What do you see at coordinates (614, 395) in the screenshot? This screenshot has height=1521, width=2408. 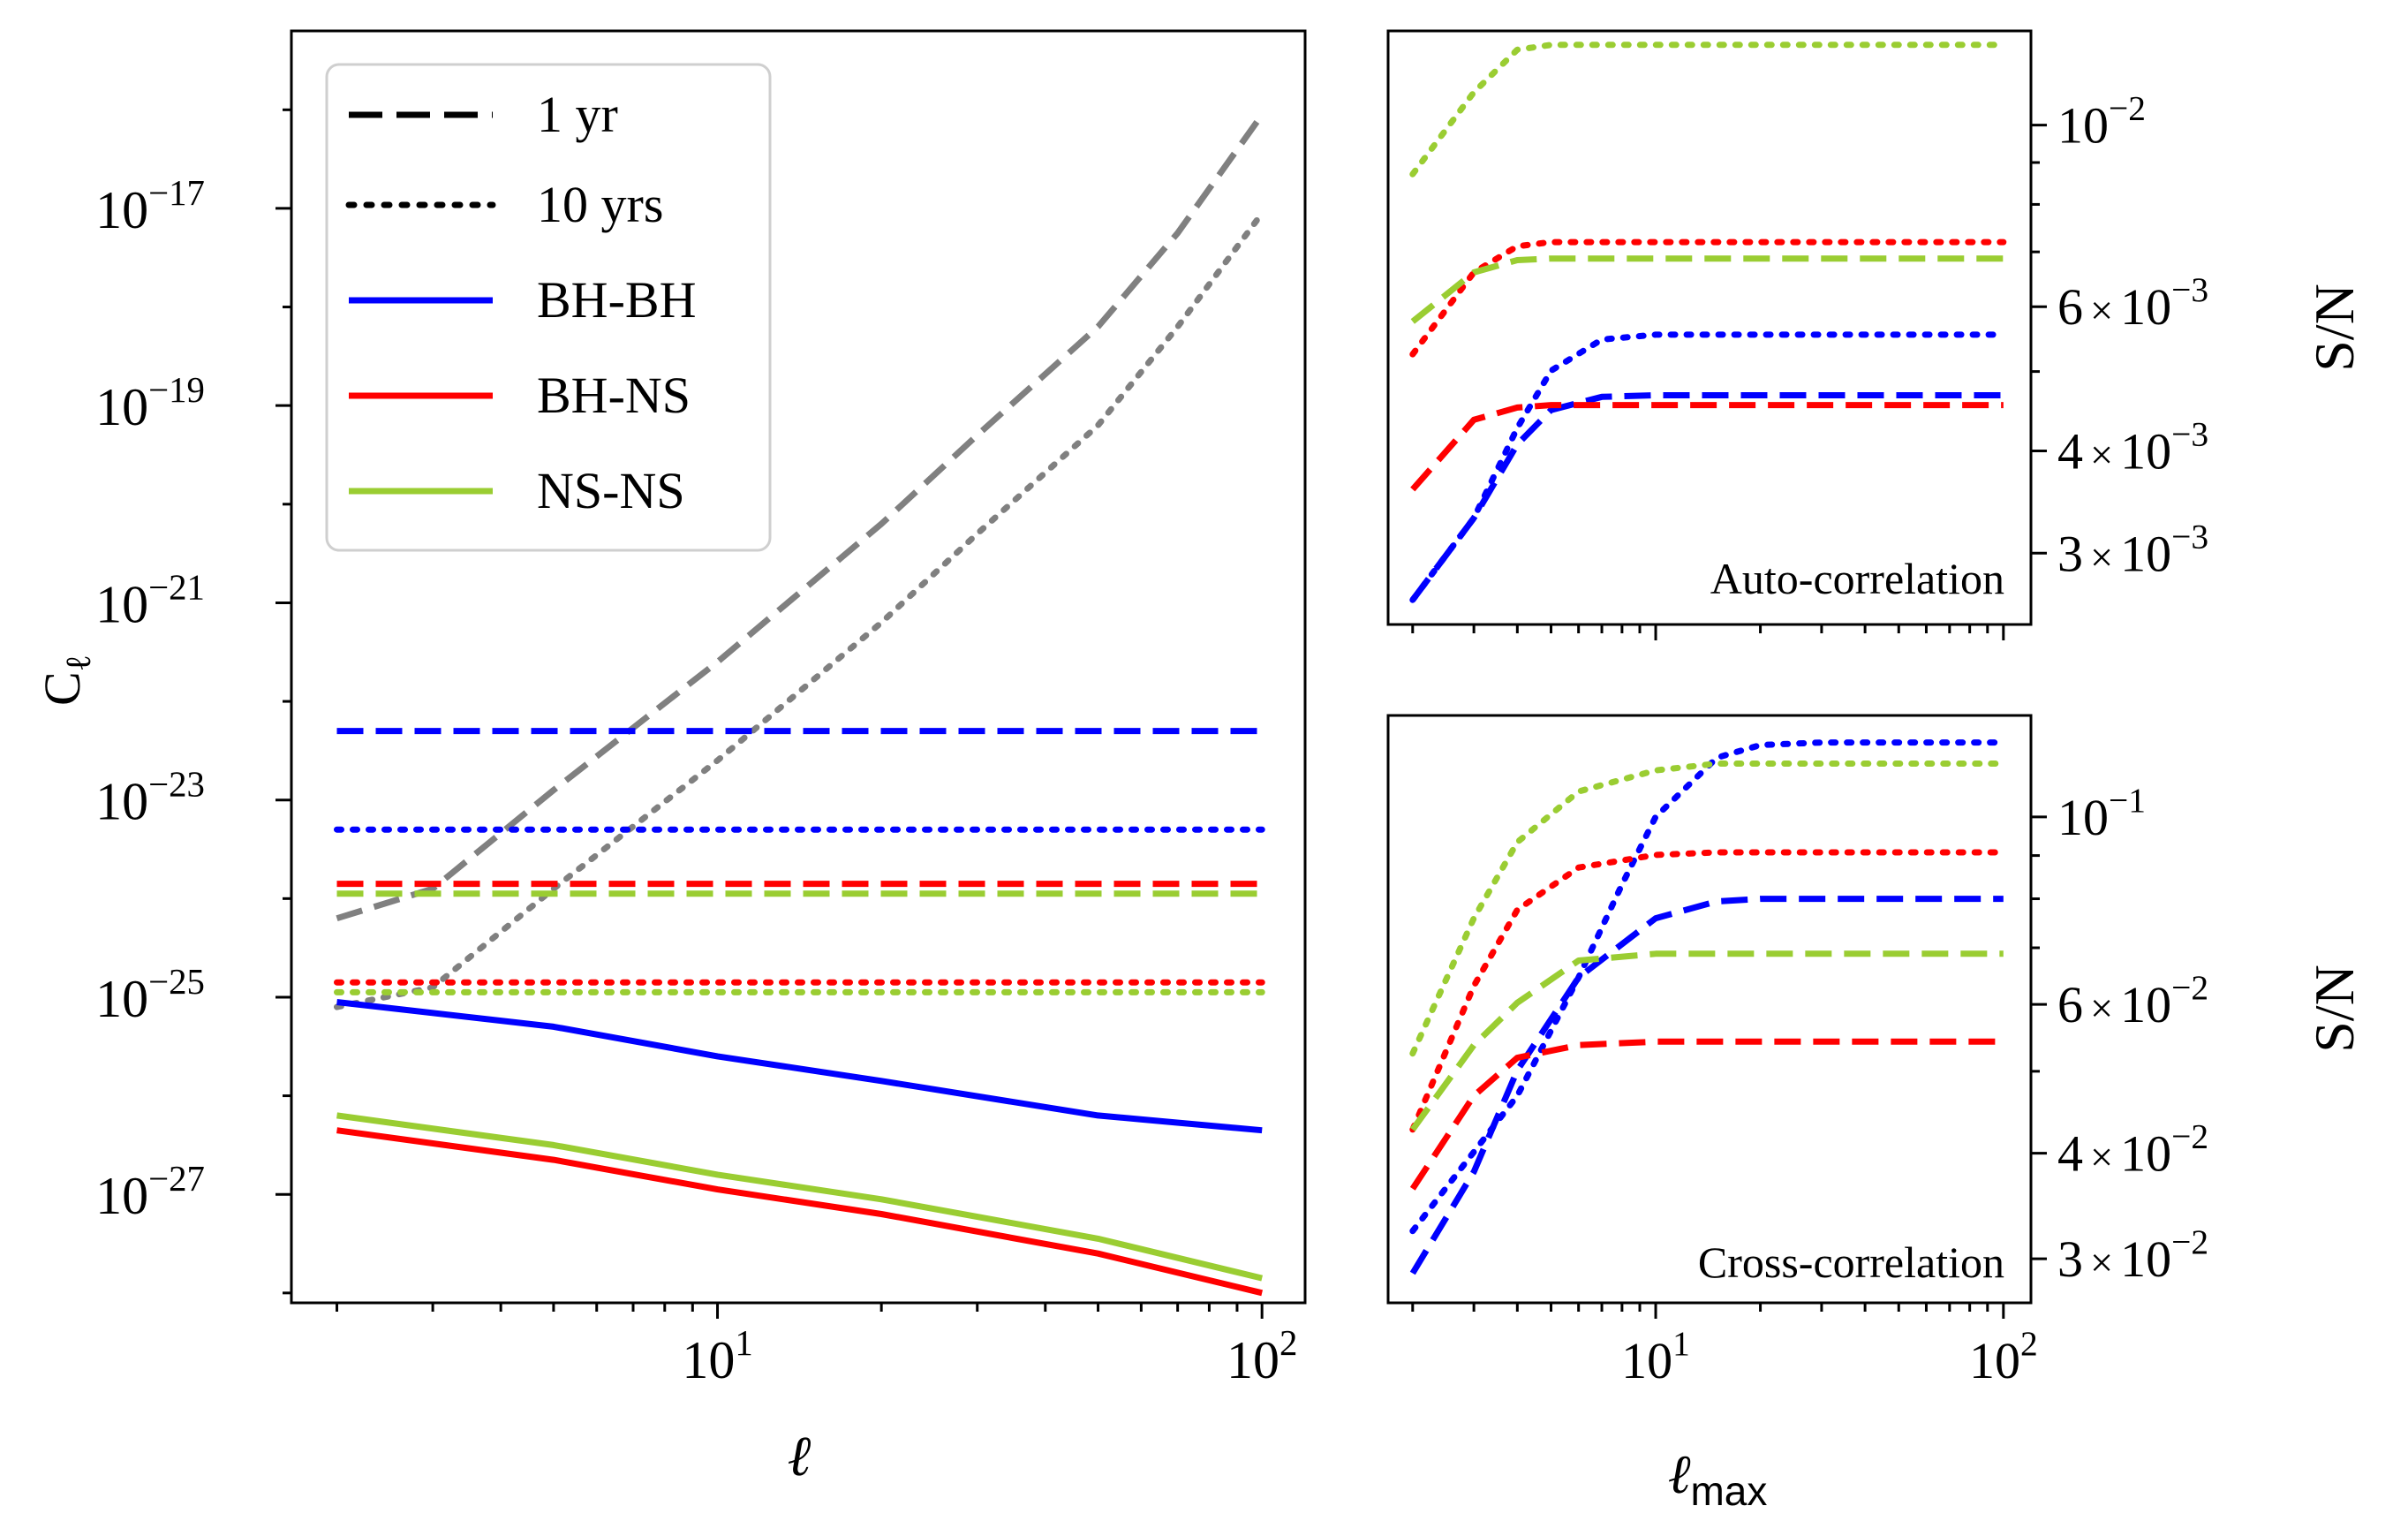 I see `legend-label: BH-NS` at bounding box center [614, 395].